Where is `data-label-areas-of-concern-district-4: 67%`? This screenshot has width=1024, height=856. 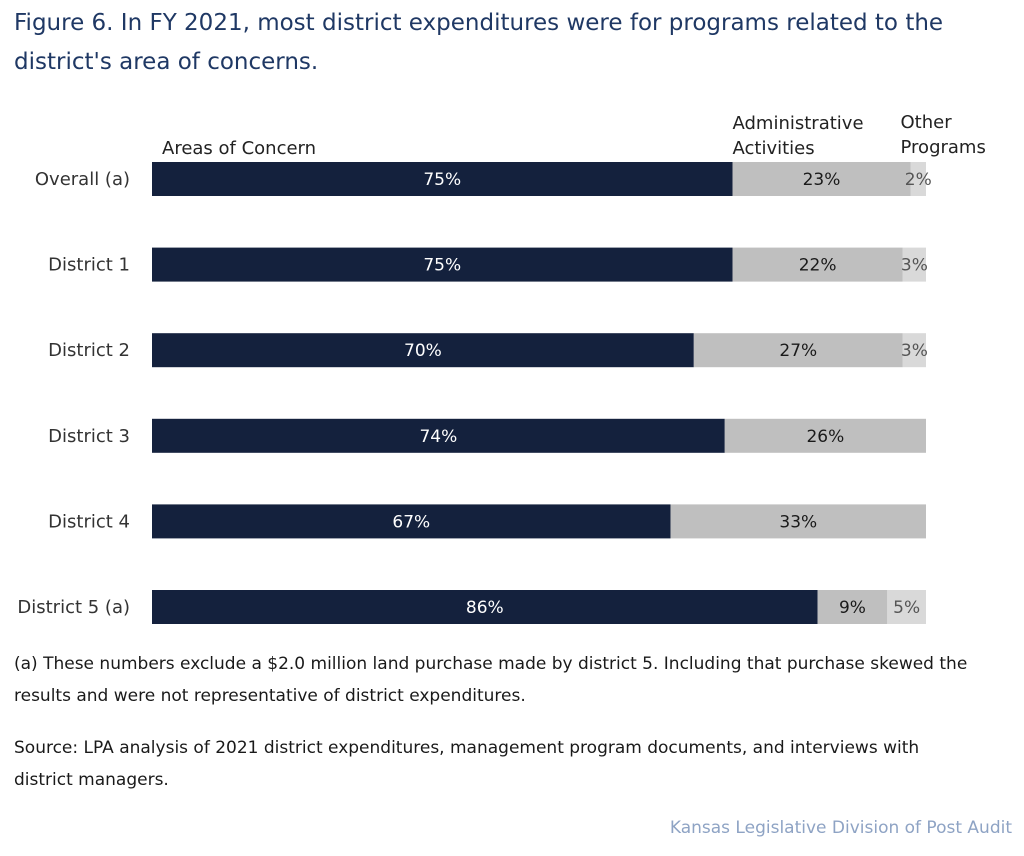 data-label-areas-of-concern-district-4: 67% is located at coordinates (411, 522).